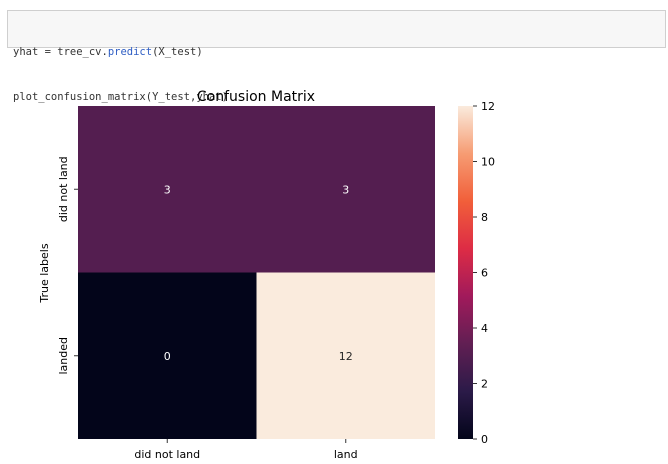 This screenshot has width=668, height=464. Describe the element at coordinates (120, 97) in the screenshot. I see `code-text: plot_confusion_matrix(Y_test,yhat)` at that location.